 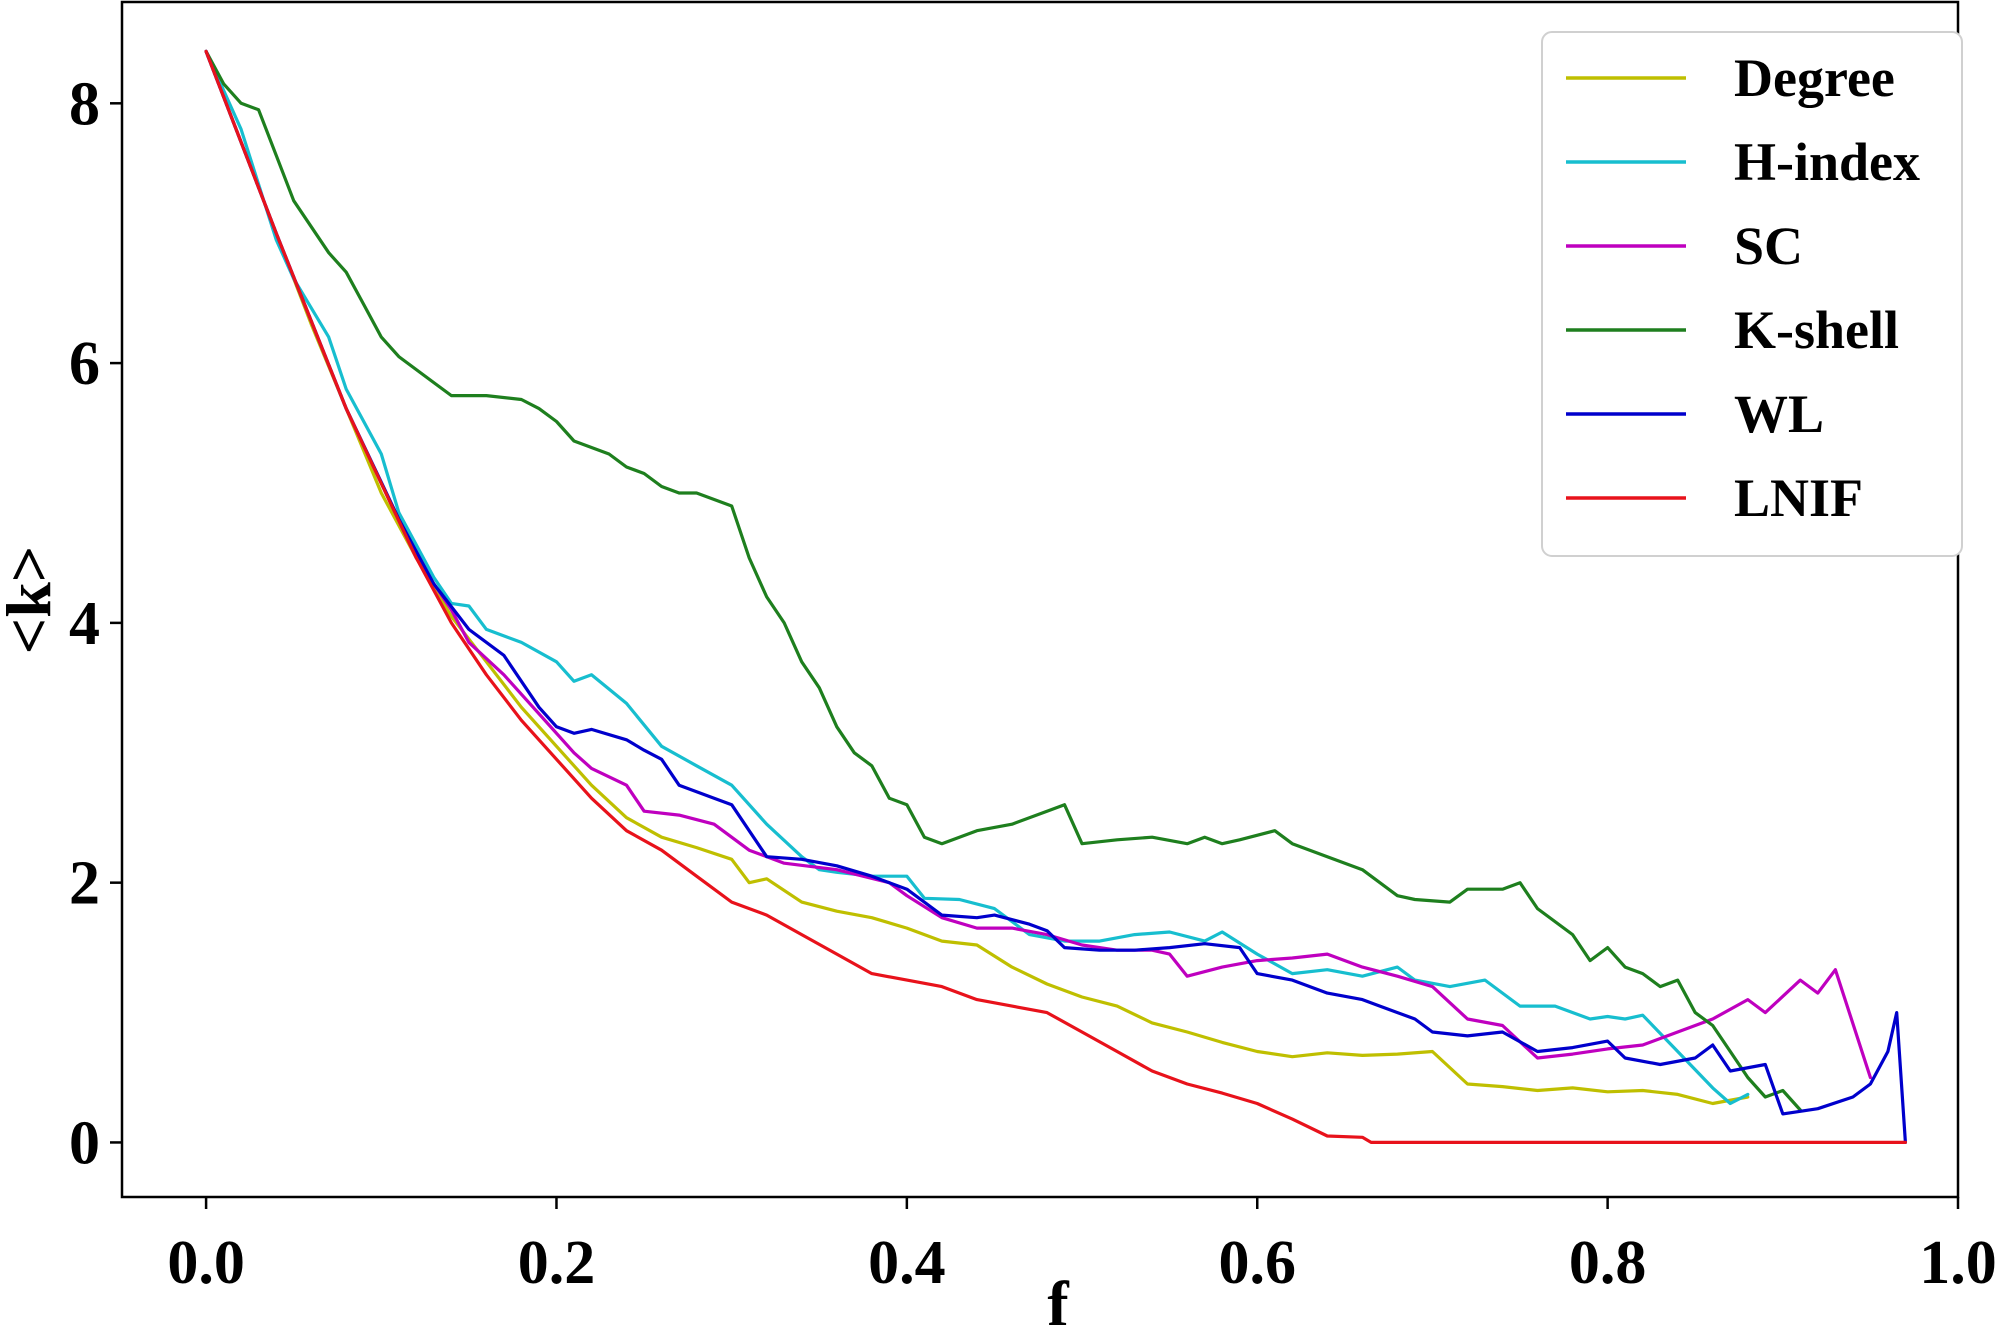 I want to click on x-tick-label: 0.8, so click(x=1608, y=1263).